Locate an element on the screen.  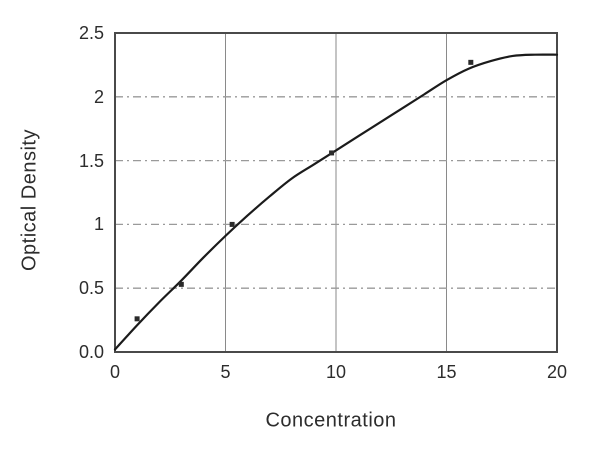
y-tick-label: 2 is located at coordinates (98, 96).